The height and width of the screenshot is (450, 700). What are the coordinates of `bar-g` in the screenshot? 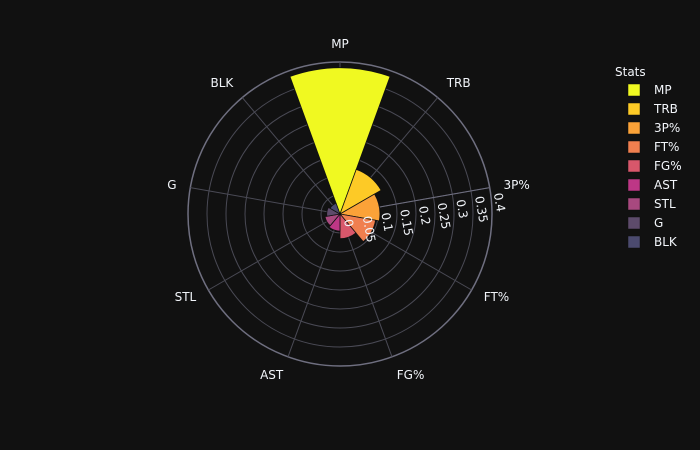 It's located at (334, 211).